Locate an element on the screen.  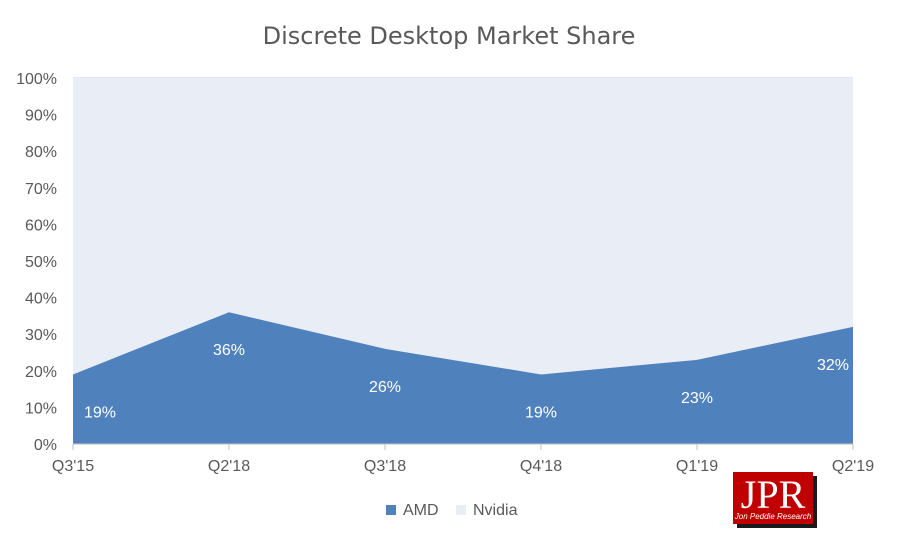
legend-label-nvidia: Nvidia is located at coordinates (495, 510).